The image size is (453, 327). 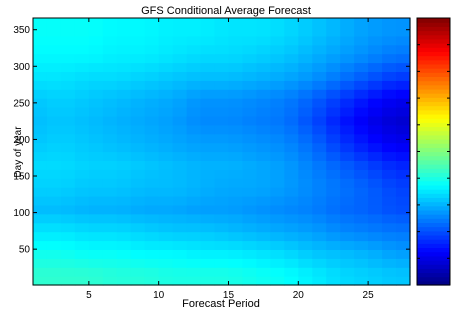 What do you see at coordinates (21, 177) in the screenshot?
I see `y-tick-label: 150` at bounding box center [21, 177].